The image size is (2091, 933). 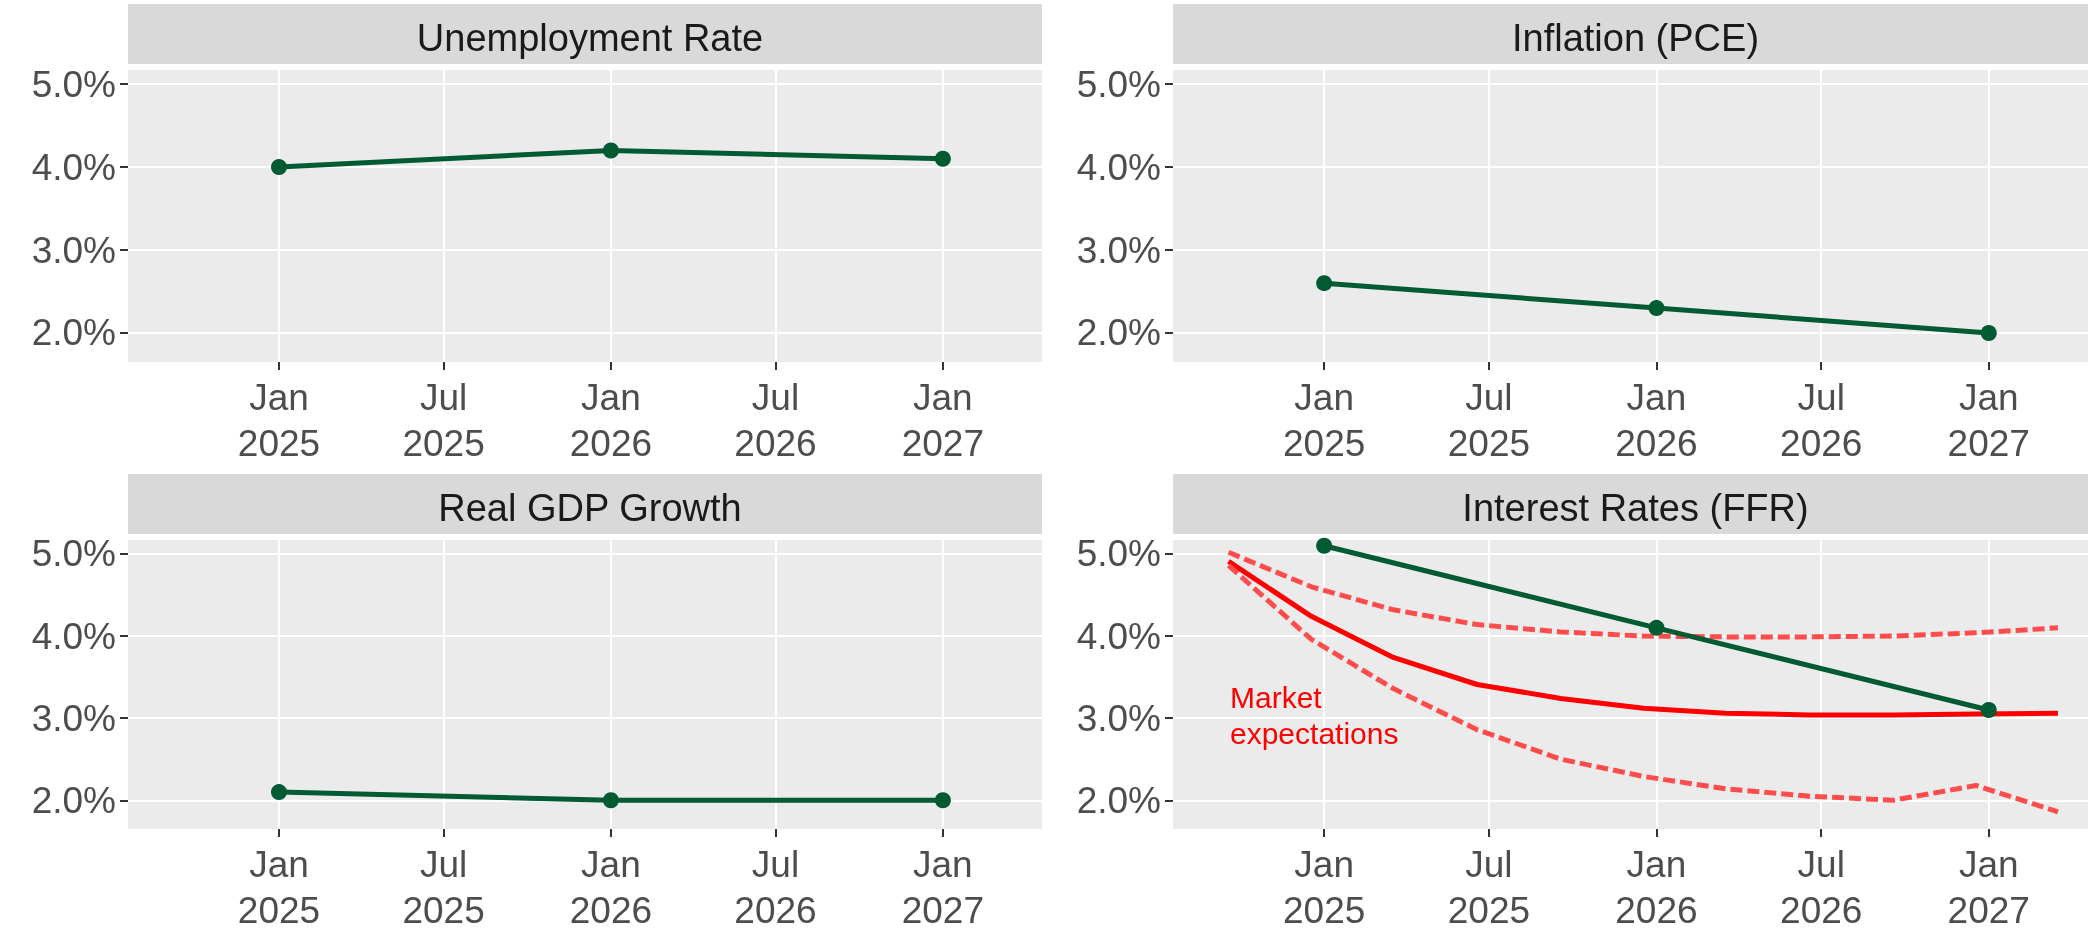 What do you see at coordinates (1314, 715) in the screenshot?
I see `annotation: Market expectations` at bounding box center [1314, 715].